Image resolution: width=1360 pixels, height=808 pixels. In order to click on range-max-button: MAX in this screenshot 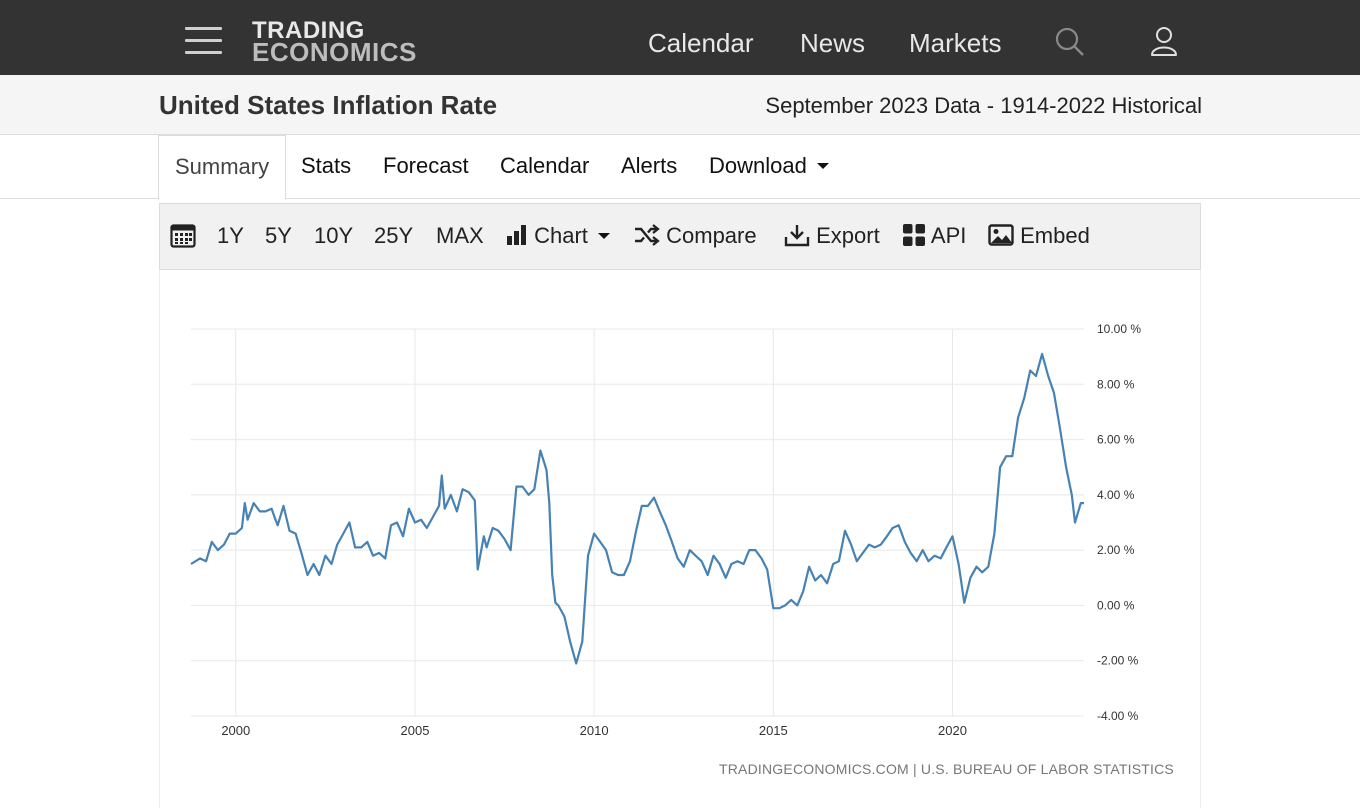, I will do `click(460, 235)`.